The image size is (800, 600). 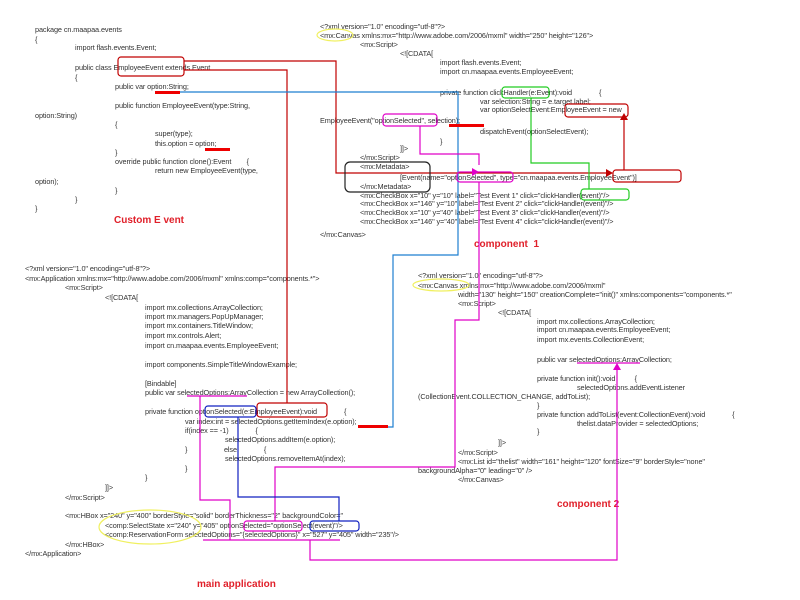 What do you see at coordinates (143, 67) in the screenshot?
I see `code-line: public class EmployeeEvent extends Event` at bounding box center [143, 67].